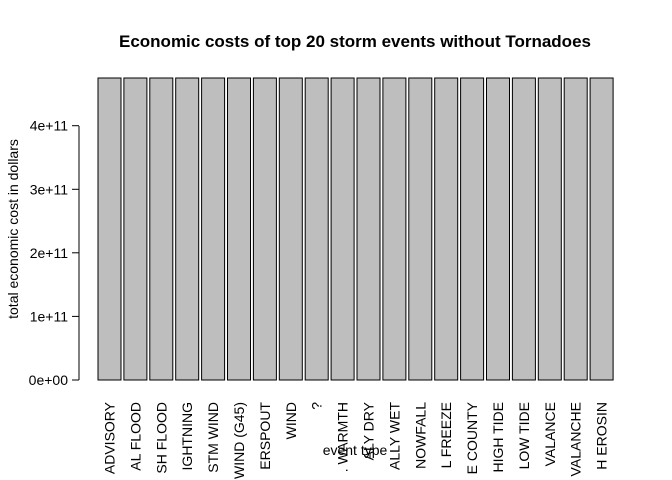  Describe the element at coordinates (420, 435) in the screenshot. I see `x-tick-label: NOWFALL` at that location.